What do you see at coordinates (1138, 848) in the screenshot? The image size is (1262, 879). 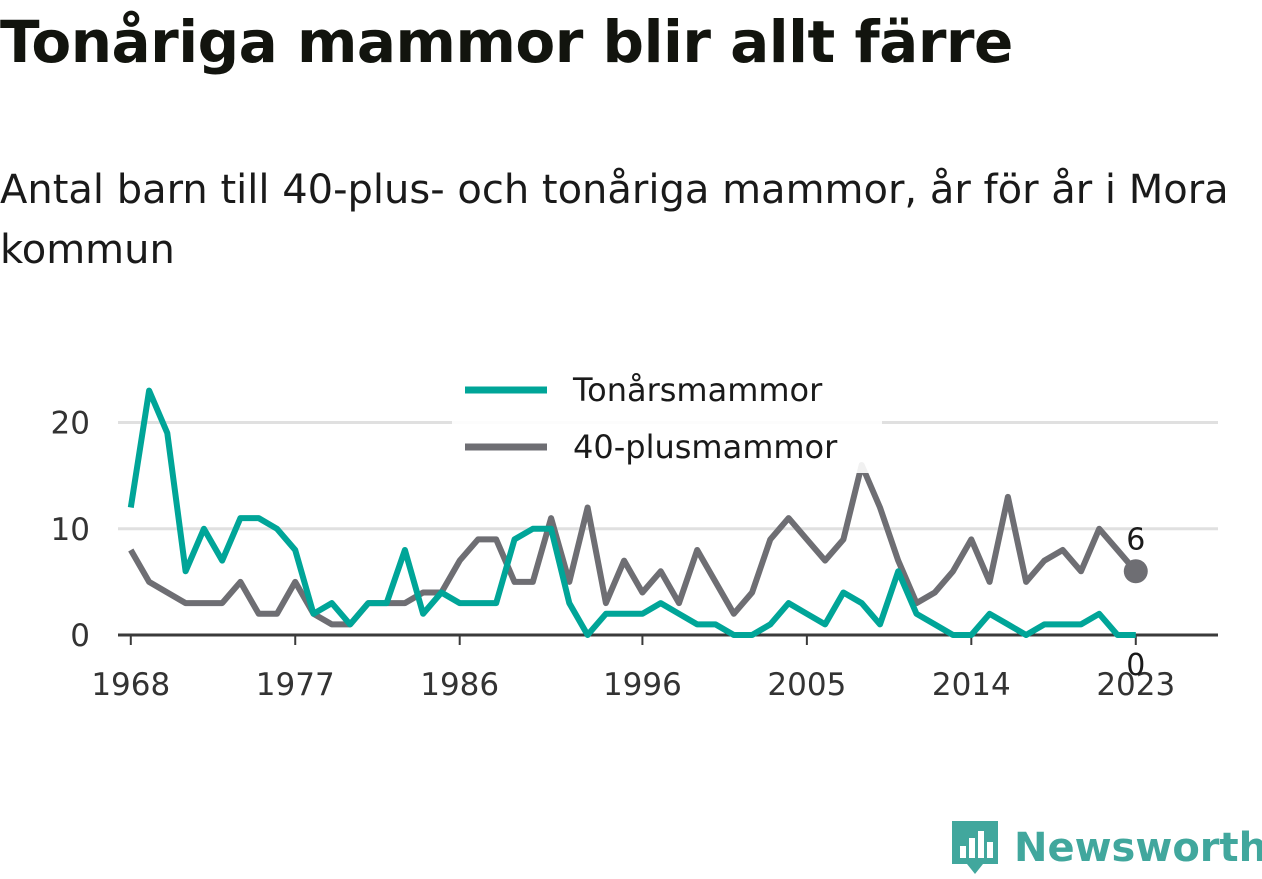 I see `brand-name: Newsworthy` at bounding box center [1138, 848].